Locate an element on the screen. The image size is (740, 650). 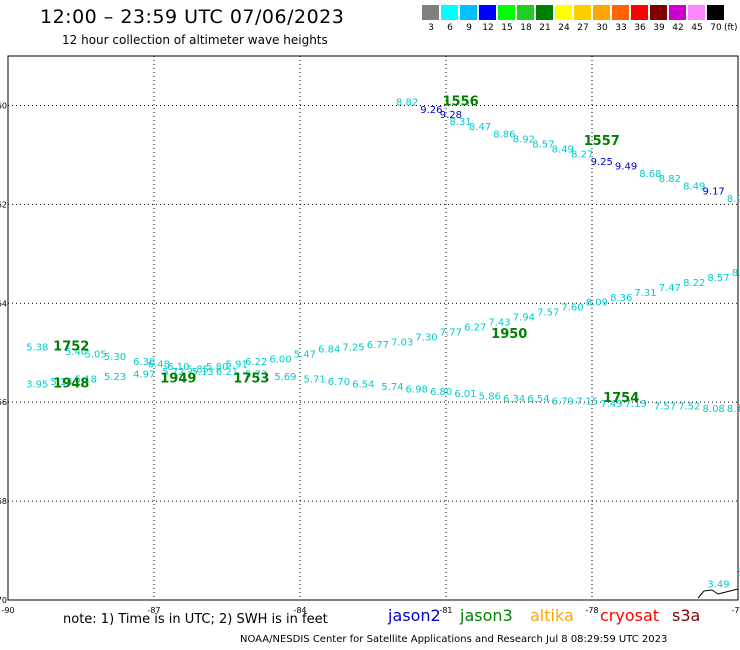
wave-height-label: 8.47 is located at coordinates (480, 127).